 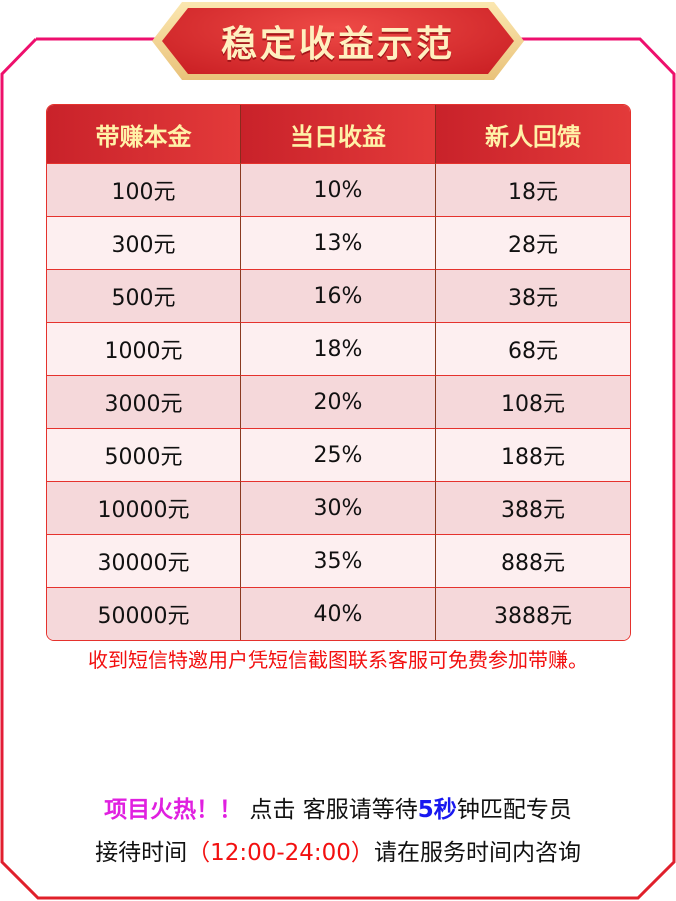 I want to click on cell-daily-return: 35%, so click(x=337, y=560).